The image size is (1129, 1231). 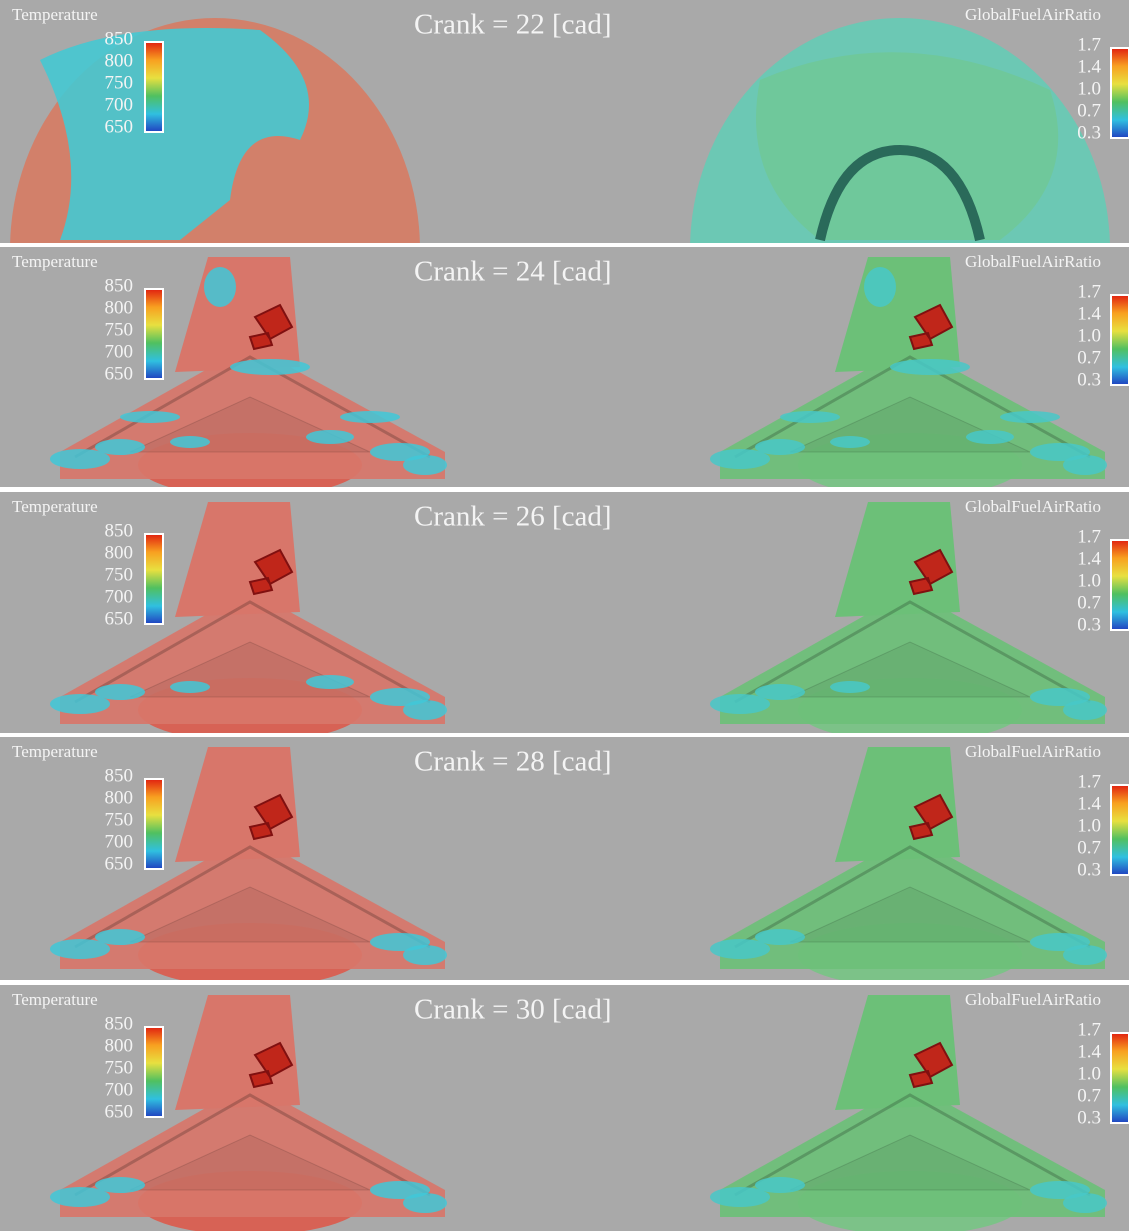 What do you see at coordinates (513, 25) in the screenshot?
I see `crank-label: Crank = 22 [cad]` at bounding box center [513, 25].